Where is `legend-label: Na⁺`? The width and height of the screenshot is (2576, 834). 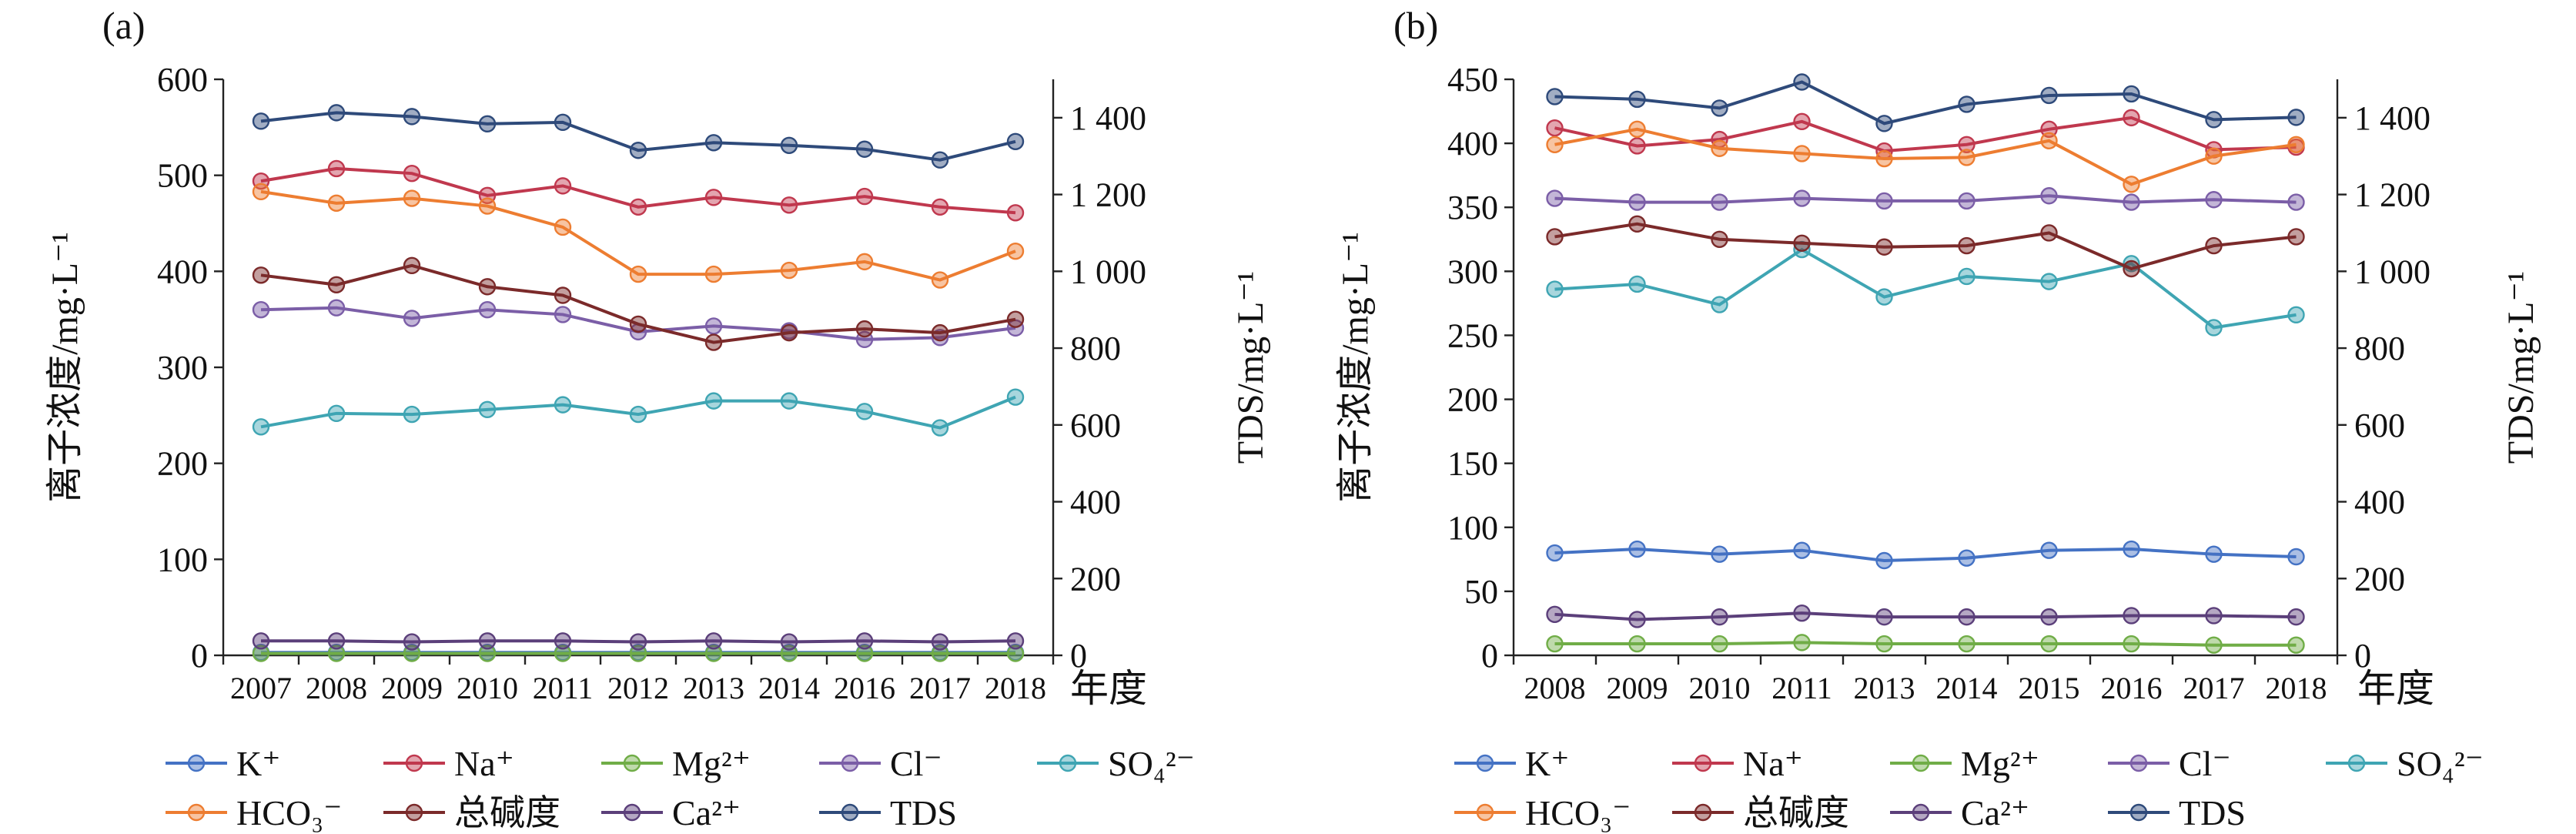 legend-label: Na⁺ is located at coordinates (1773, 763).